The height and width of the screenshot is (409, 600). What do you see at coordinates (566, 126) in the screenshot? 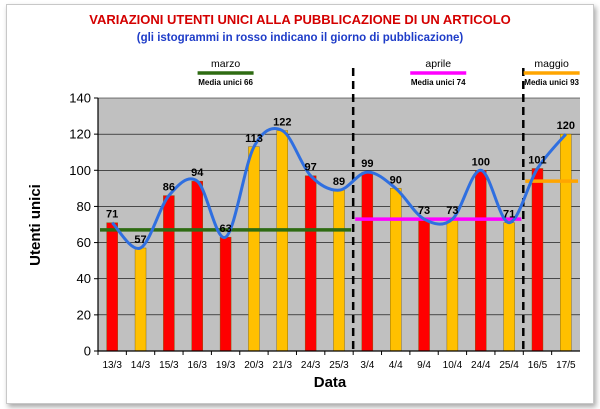
I see `data-label: 120` at bounding box center [566, 126].